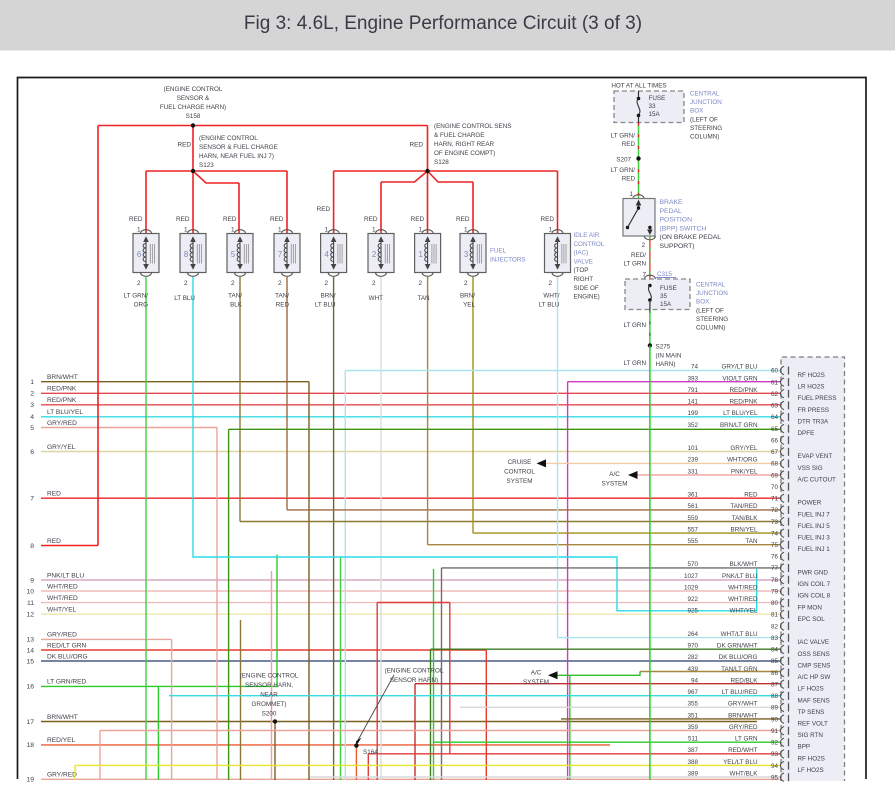 Image resolution: width=895 pixels, height=809 pixels. I want to click on svg-text: VSS SIG, so click(810, 468).